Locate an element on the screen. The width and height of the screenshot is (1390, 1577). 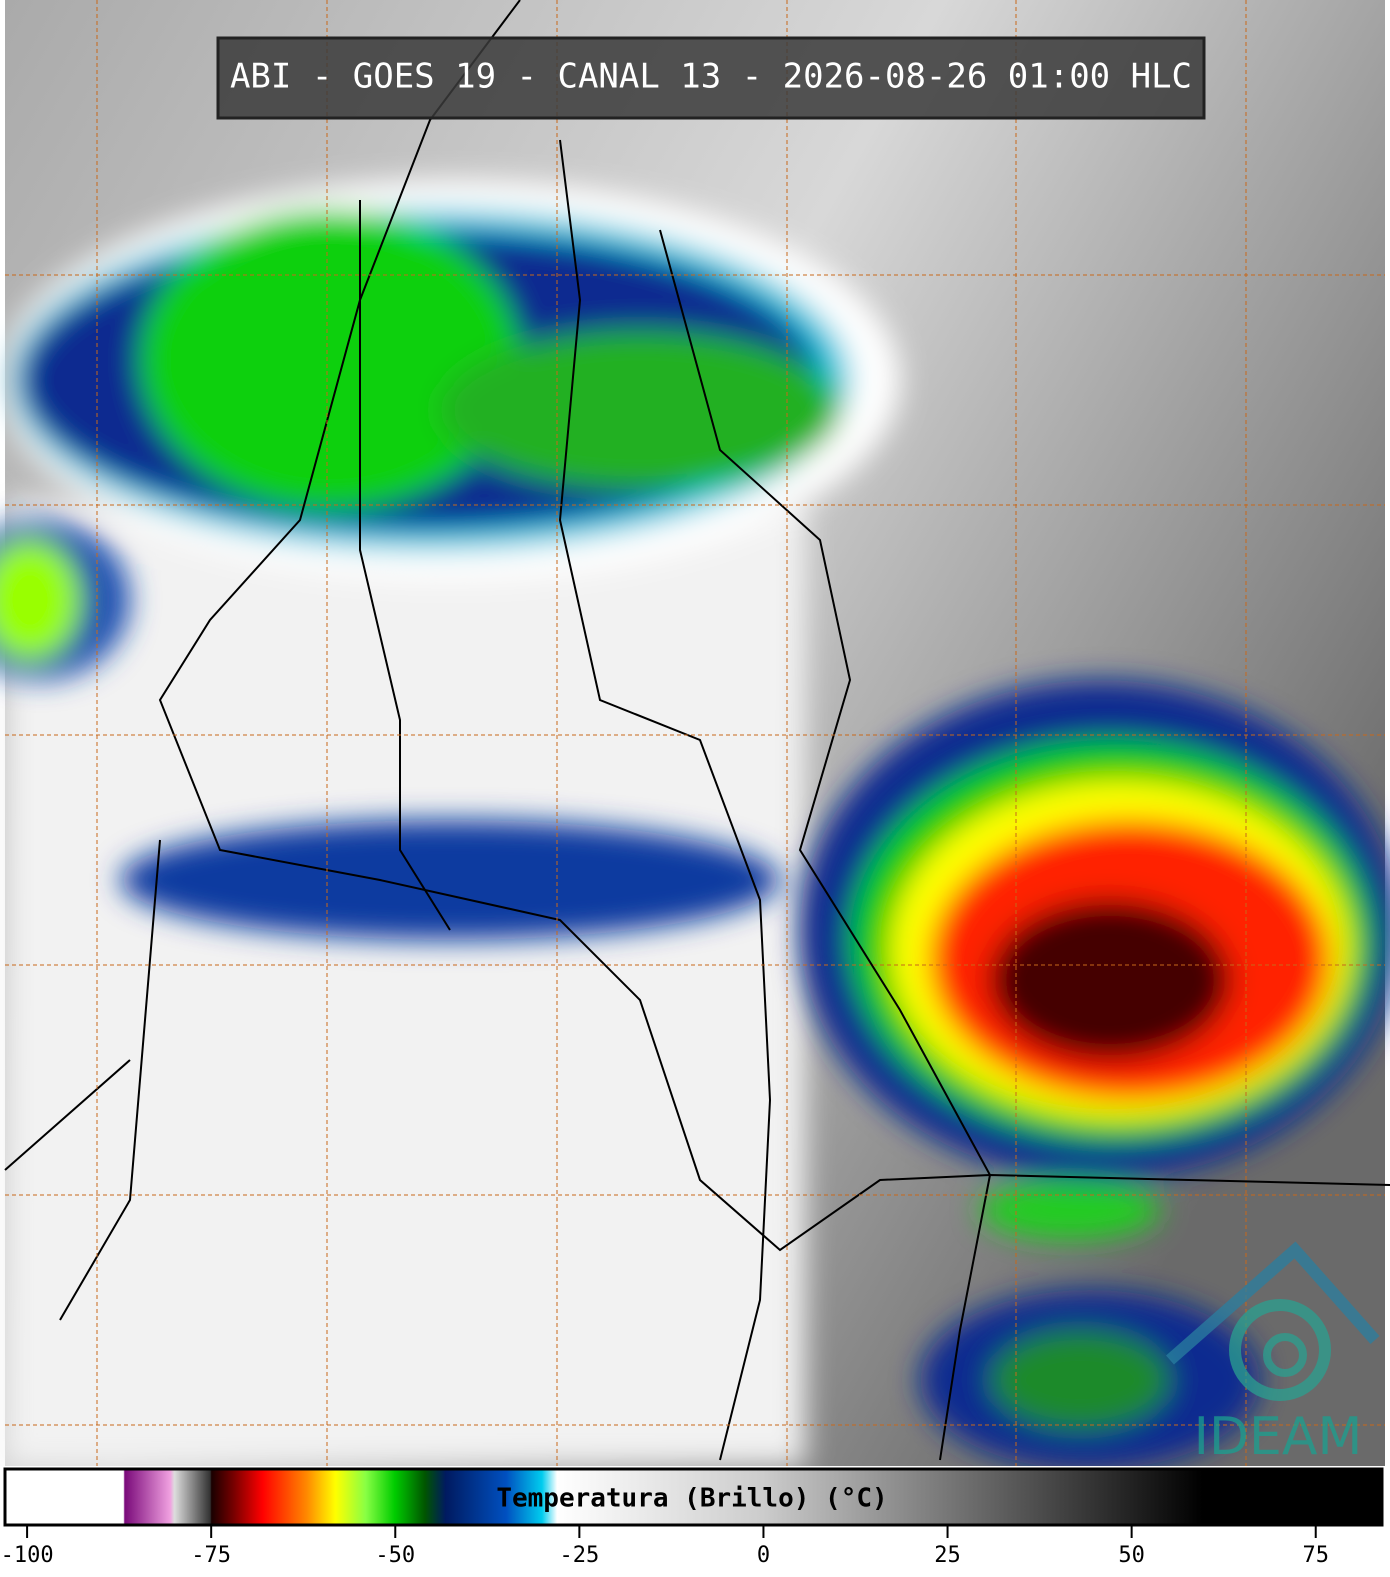
logo-text: IDEAM is located at coordinates (1278, 1437).